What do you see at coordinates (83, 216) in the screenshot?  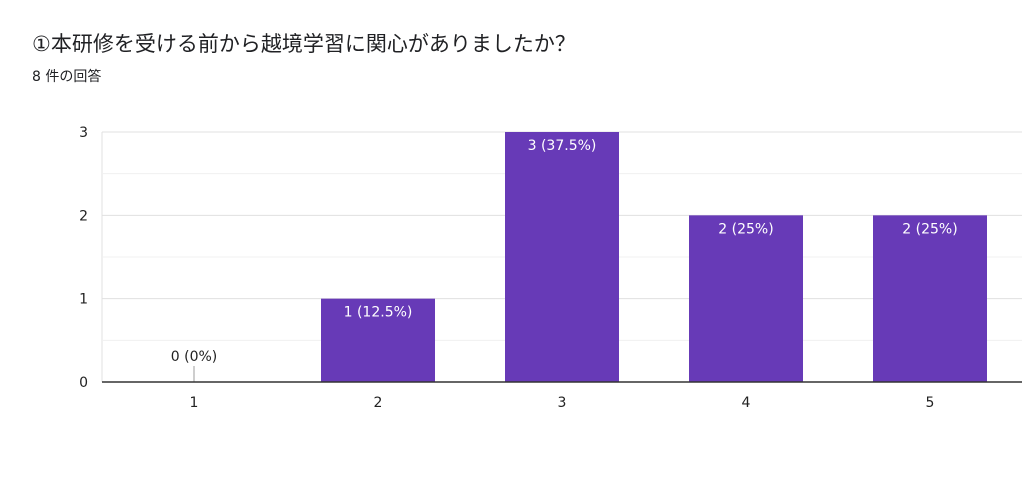 I see `y-tick-label: 2` at bounding box center [83, 216].